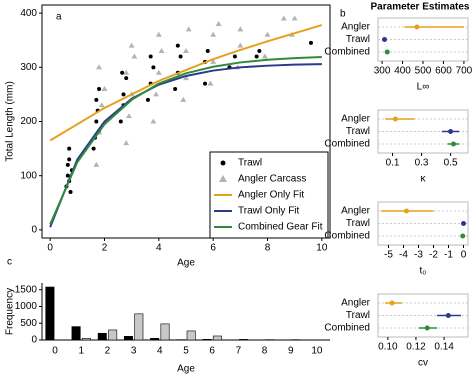 The image size is (474, 377). What do you see at coordinates (28, 323) in the screenshot?
I see `y-tick-label: 500` at bounding box center [28, 323].